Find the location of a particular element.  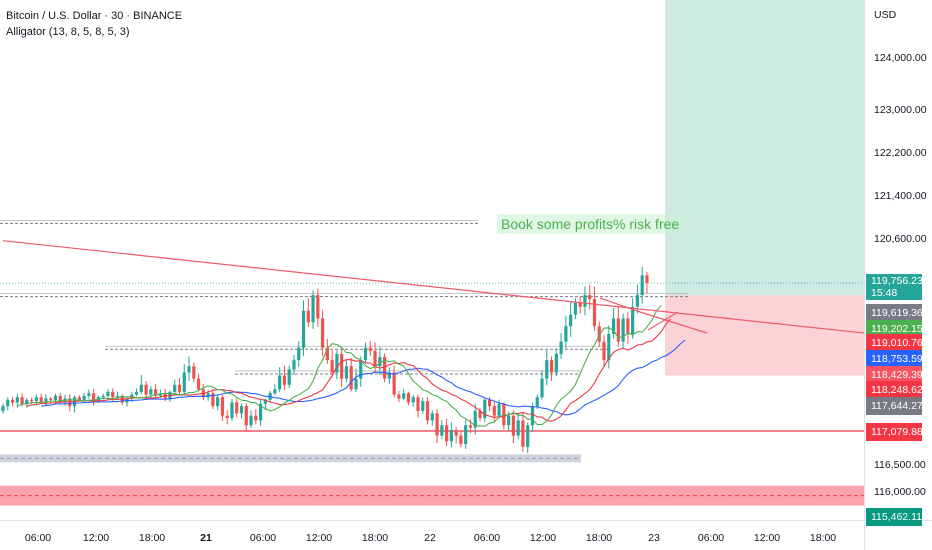

time-tick-label: 21 is located at coordinates (206, 538).